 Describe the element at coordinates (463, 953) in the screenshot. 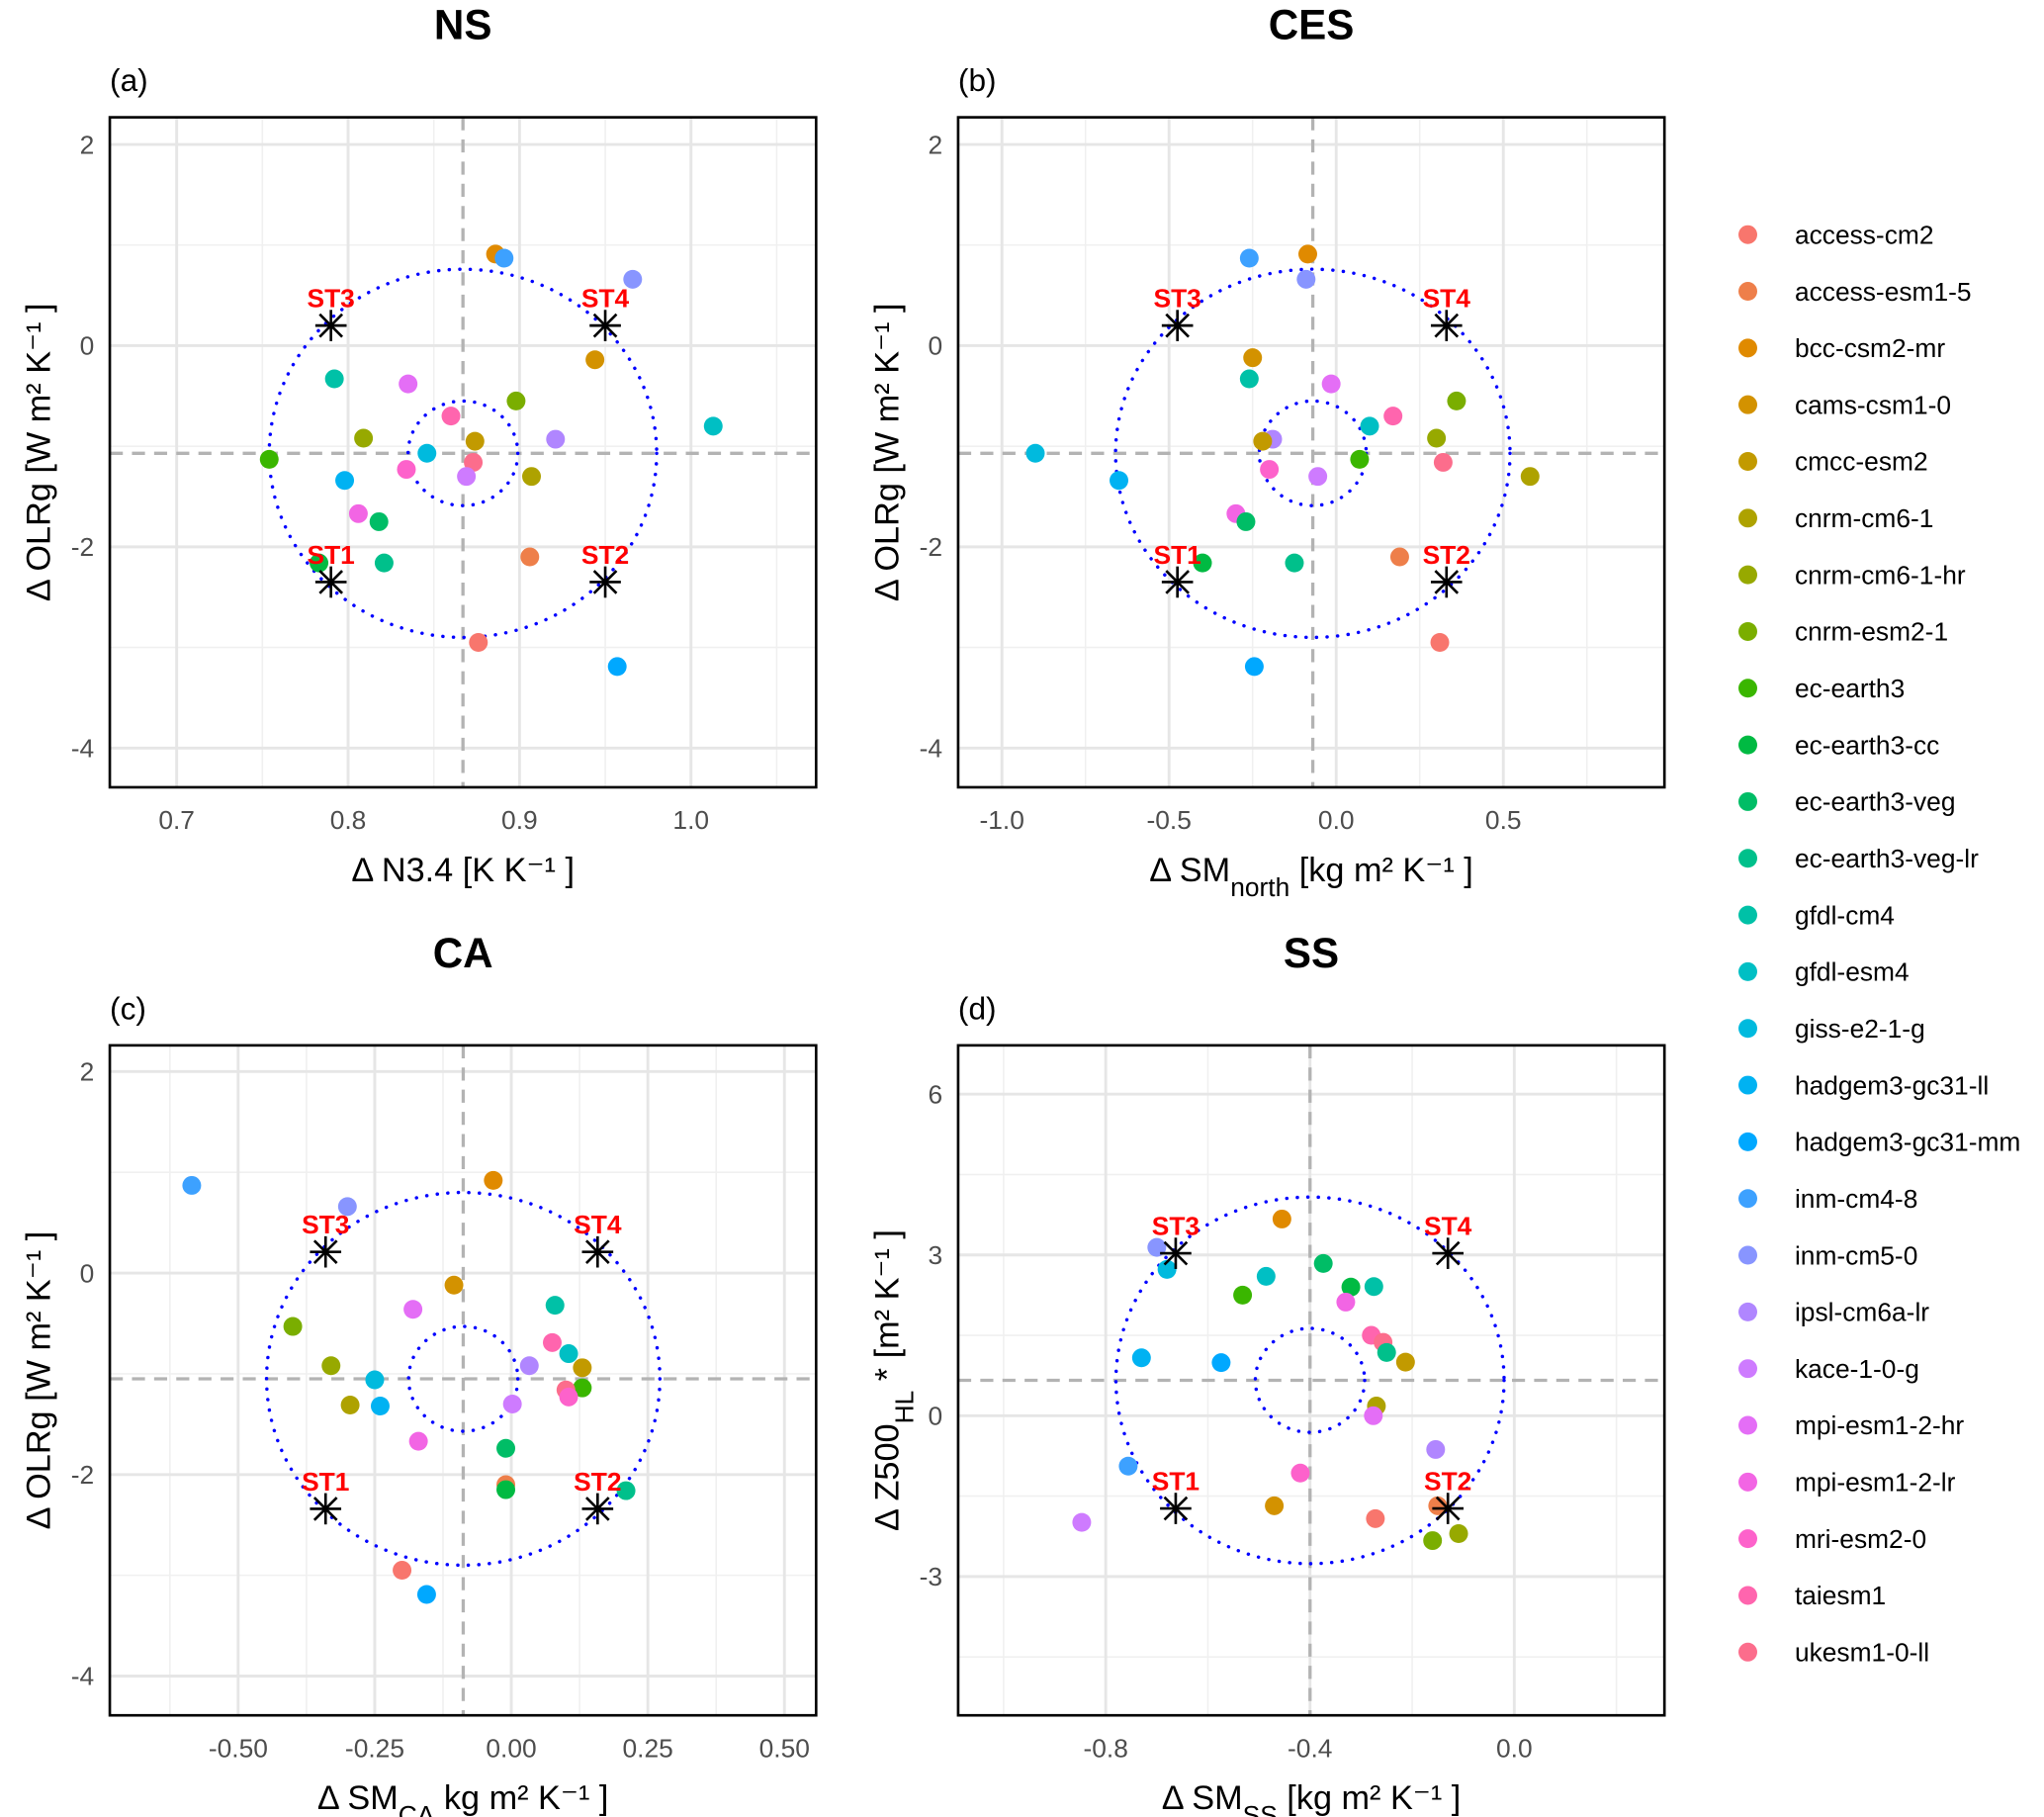

I see `panel-title: CA` at that location.